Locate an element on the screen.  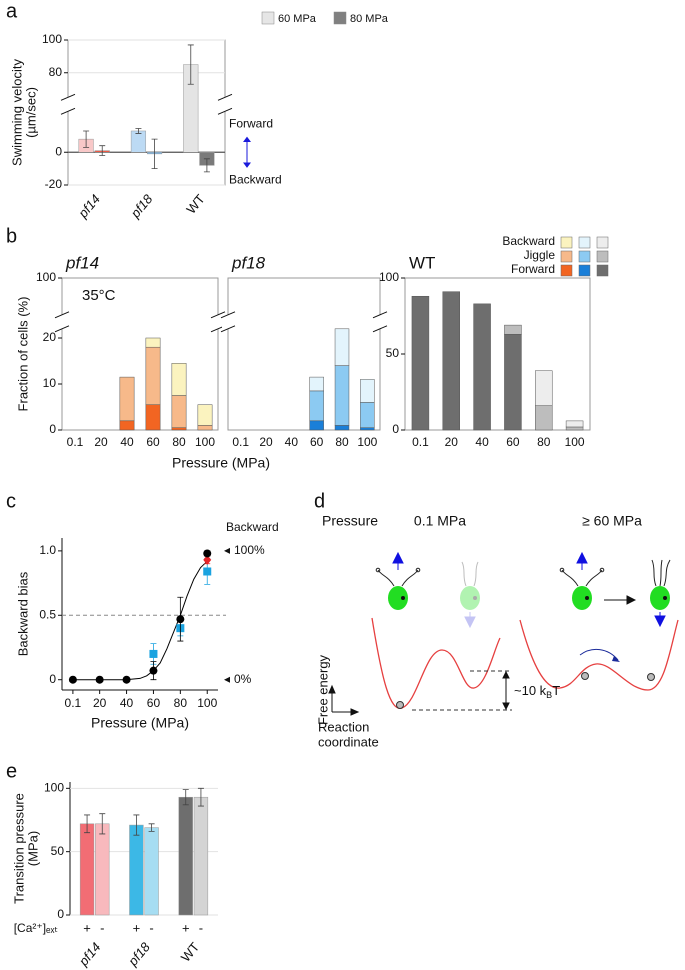
y-axis-label: Backward bias is located at coordinates (22, 613).